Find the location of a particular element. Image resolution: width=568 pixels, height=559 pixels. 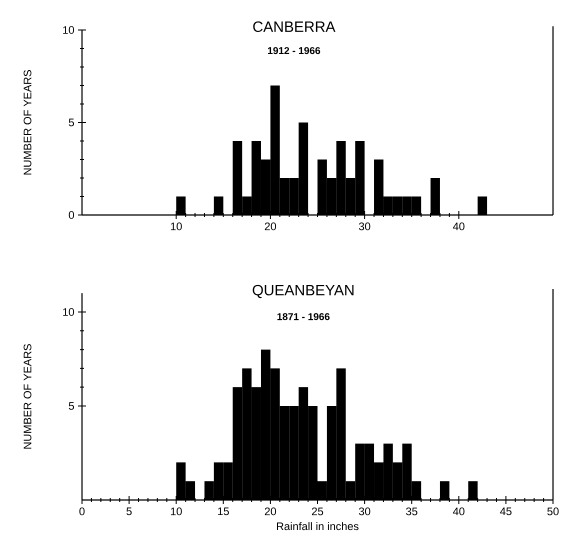

chart-title: QUEANBEYAN is located at coordinates (303, 291).